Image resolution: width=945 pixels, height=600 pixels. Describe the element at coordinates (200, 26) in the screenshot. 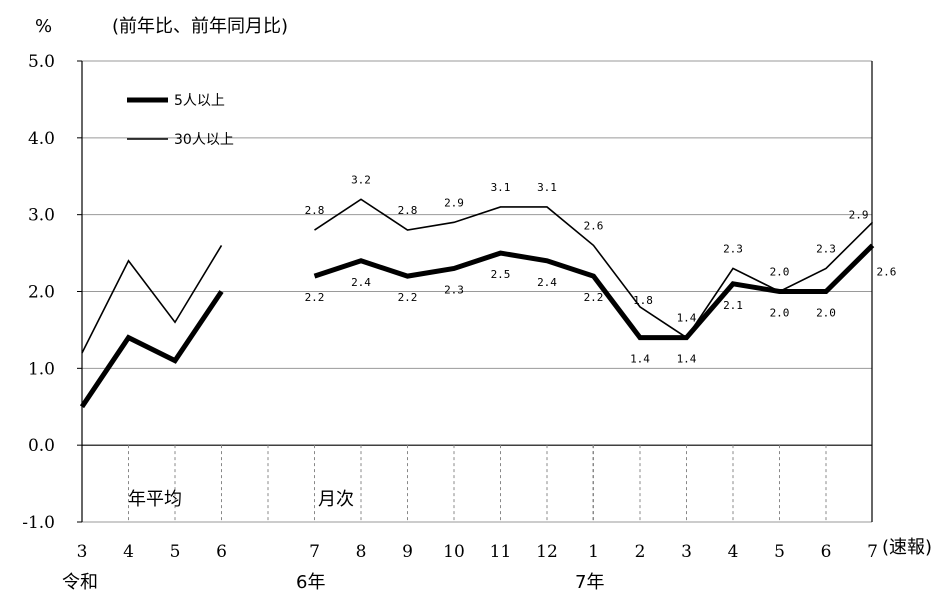

I see `chart-subtitle: (前年比、前年同月比)` at that location.